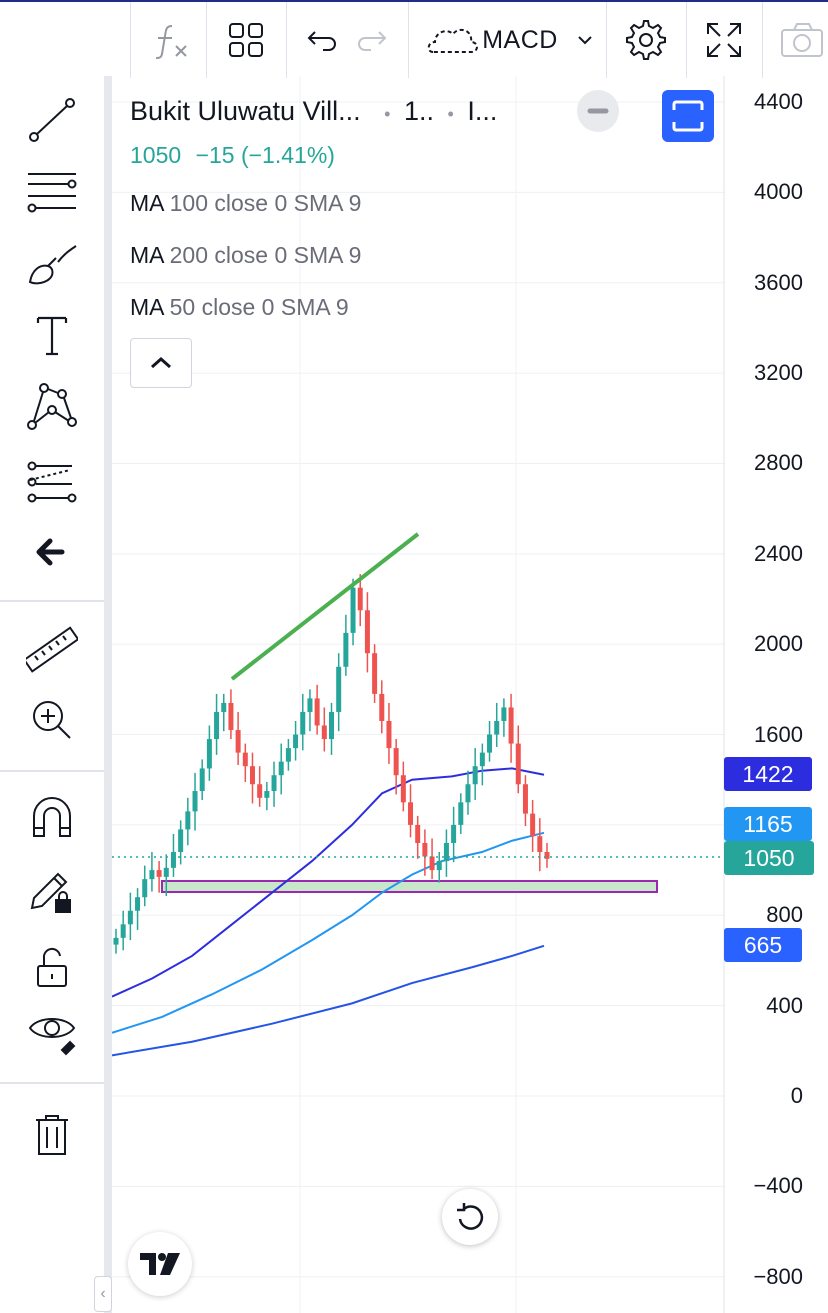 This screenshot has width=828, height=1313. Describe the element at coordinates (160, 1264) in the screenshot. I see `tradingview-logo` at that location.